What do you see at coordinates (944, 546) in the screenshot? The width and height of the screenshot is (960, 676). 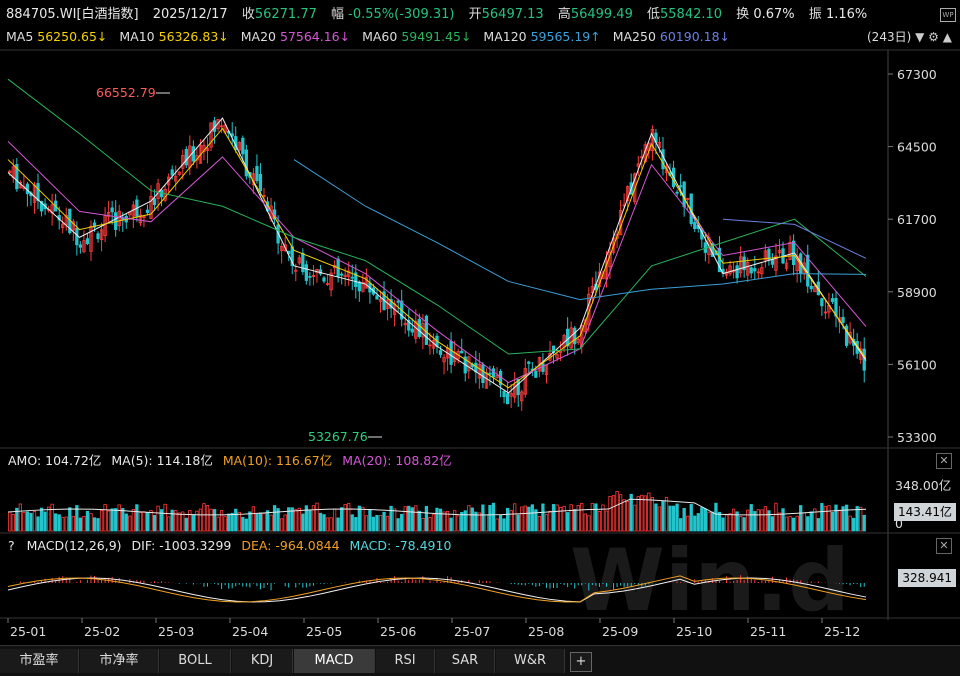 I see `close-macd-panel-icon: ✕` at bounding box center [944, 546].